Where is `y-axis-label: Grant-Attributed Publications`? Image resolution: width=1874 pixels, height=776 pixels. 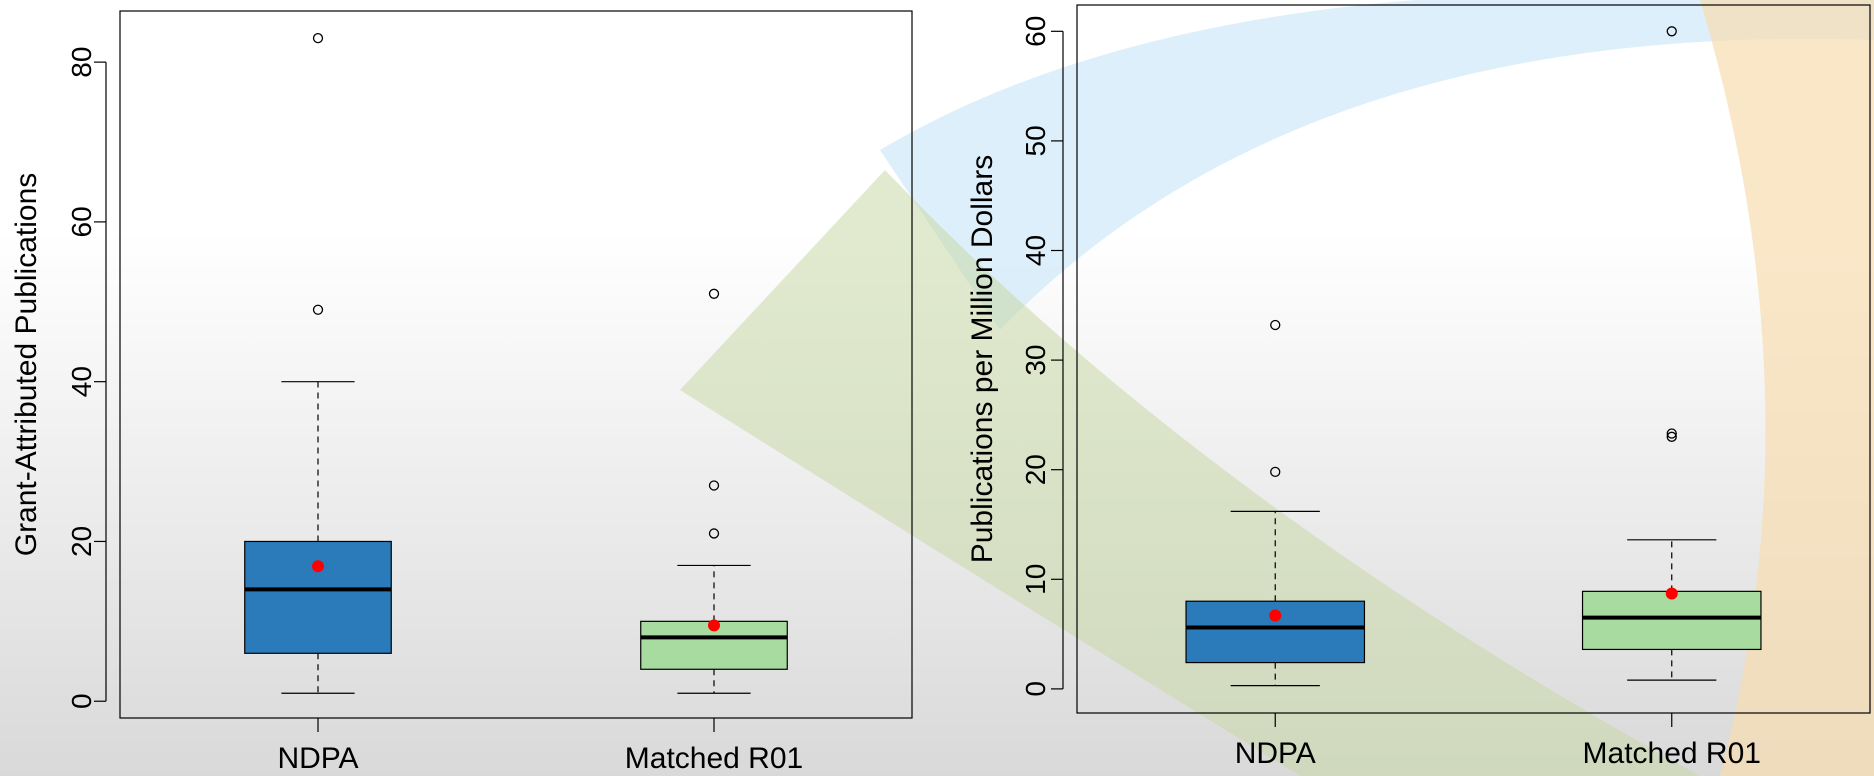 y-axis-label: Grant-Attributed Publications is located at coordinates (26, 365).